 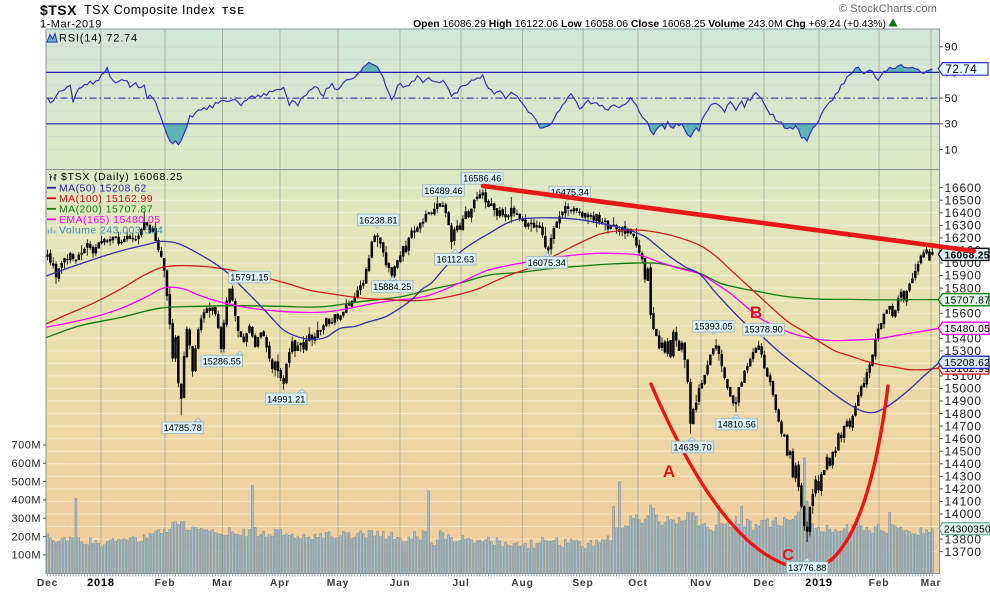 I want to click on svg-text: TSX Composite Index, so click(x=149, y=10).